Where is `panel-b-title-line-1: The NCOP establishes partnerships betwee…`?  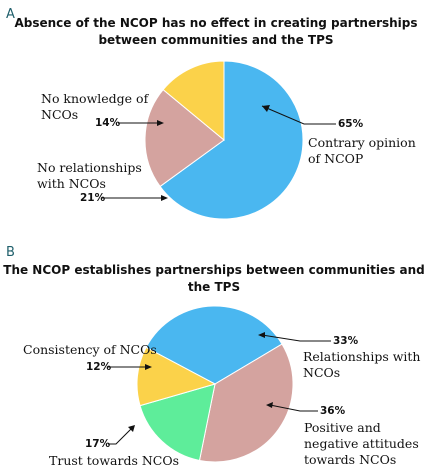 panel-b-title-line-1: The NCOP establishes partnerships betwee… is located at coordinates (213, 270).